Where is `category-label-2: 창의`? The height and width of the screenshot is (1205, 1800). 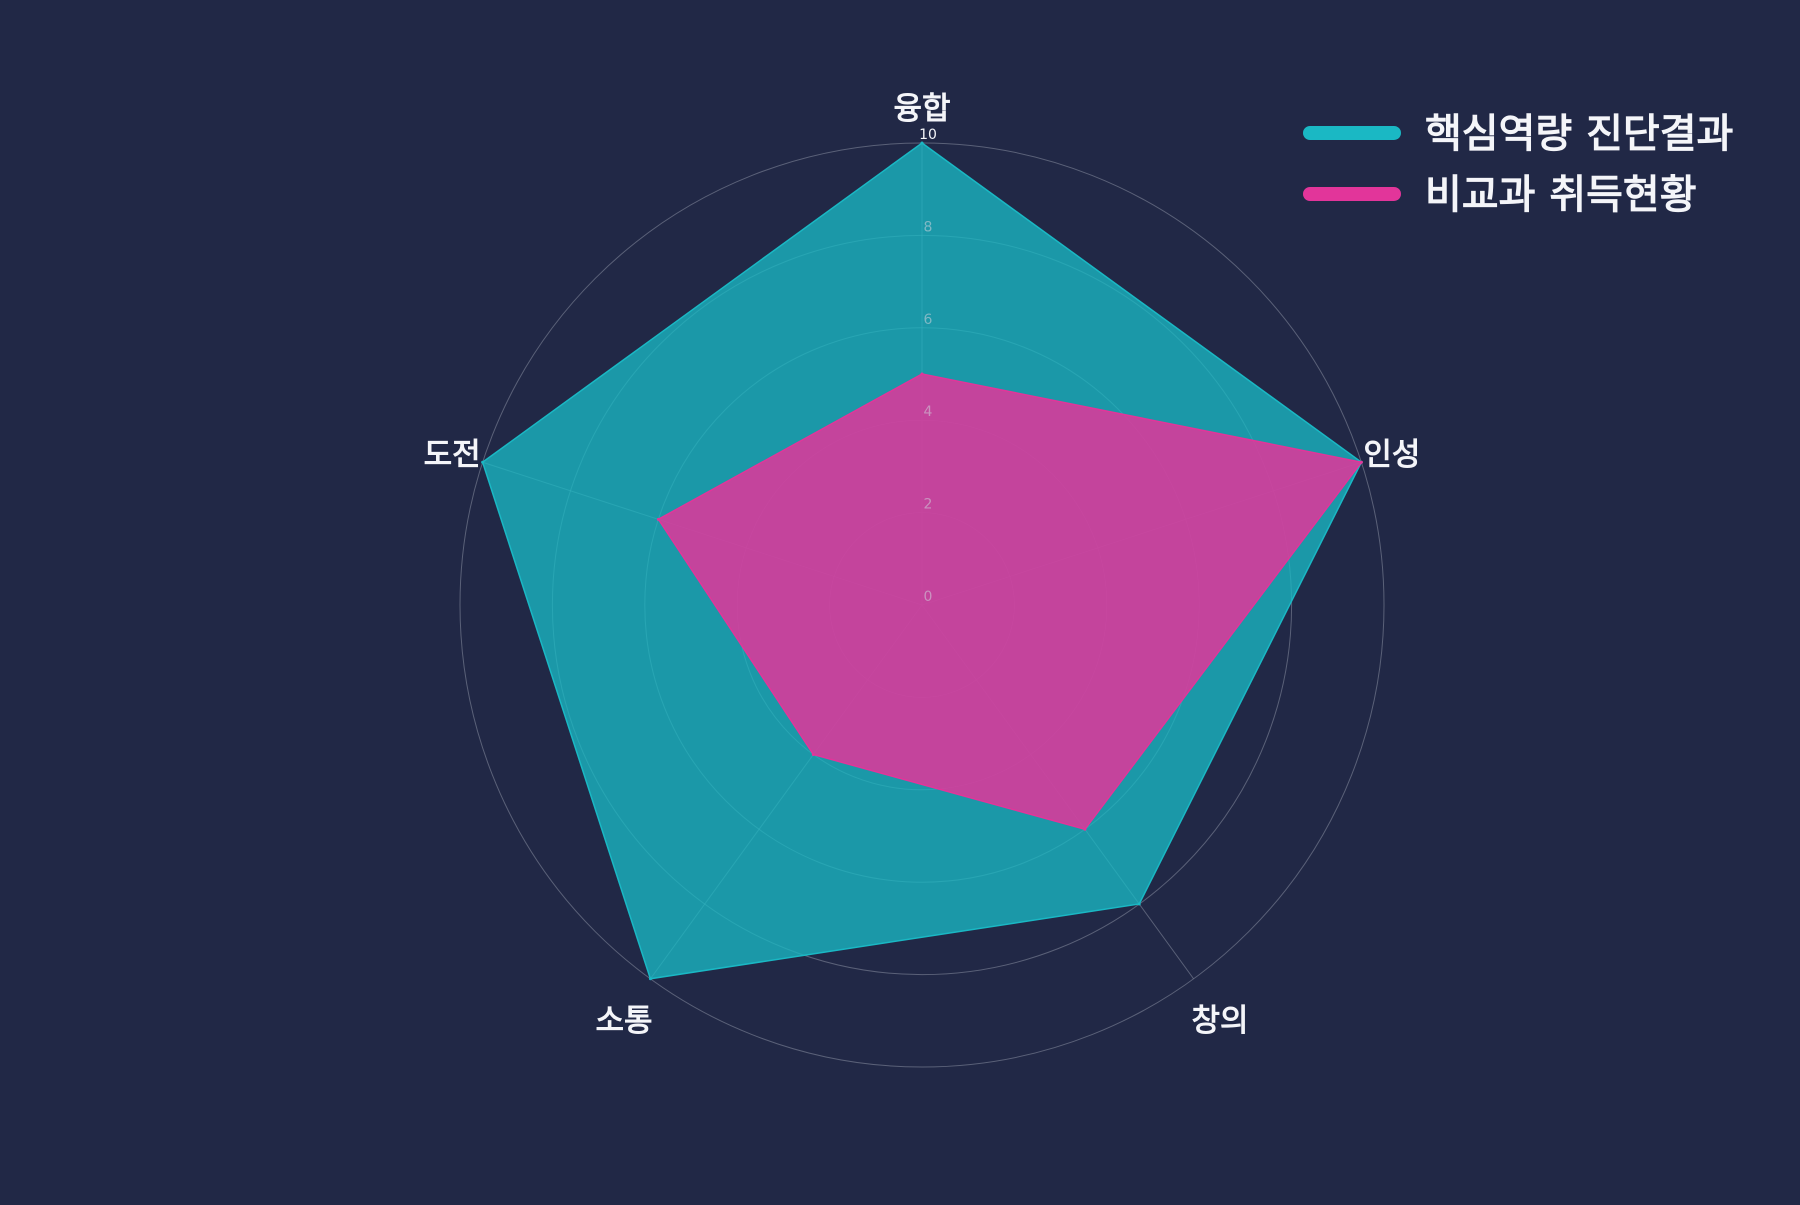
category-label-2: 창의 is located at coordinates (1219, 1021).